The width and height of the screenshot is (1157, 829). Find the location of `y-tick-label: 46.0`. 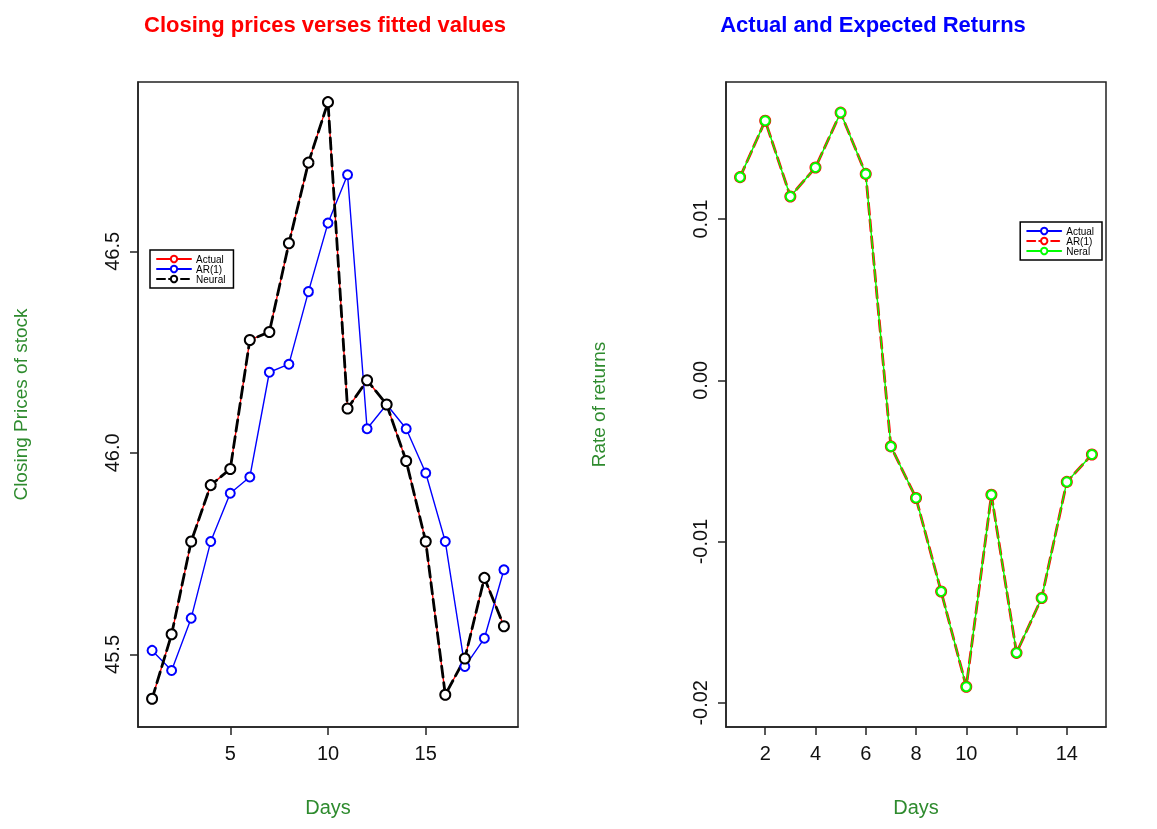

y-tick-label: 46.0 is located at coordinates (112, 453).